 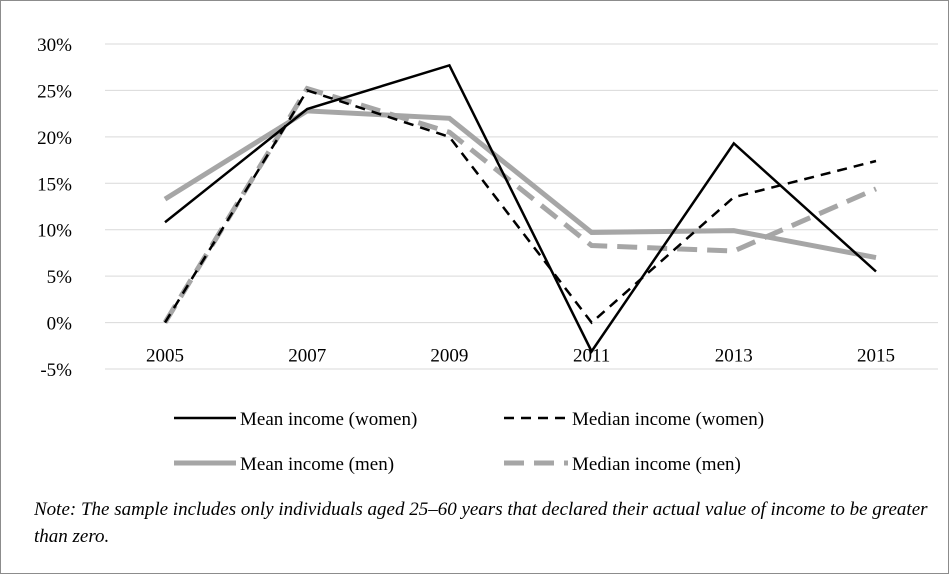 What do you see at coordinates (54, 231) in the screenshot?
I see `y-tick-label: 10%` at bounding box center [54, 231].